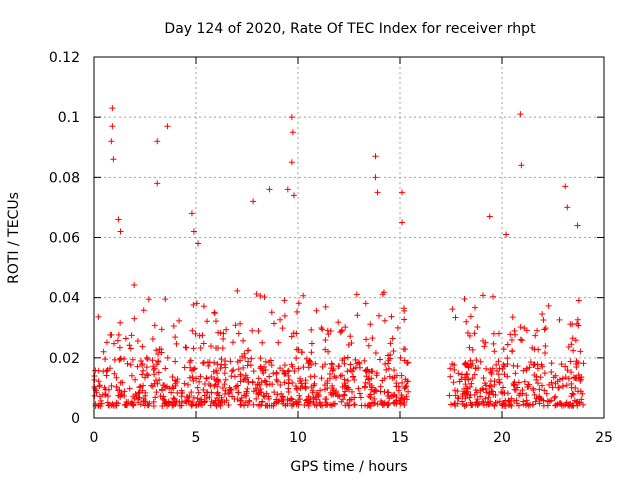  What do you see at coordinates (298, 438) in the screenshot?
I see `x-tick-label: 10` at bounding box center [298, 438].